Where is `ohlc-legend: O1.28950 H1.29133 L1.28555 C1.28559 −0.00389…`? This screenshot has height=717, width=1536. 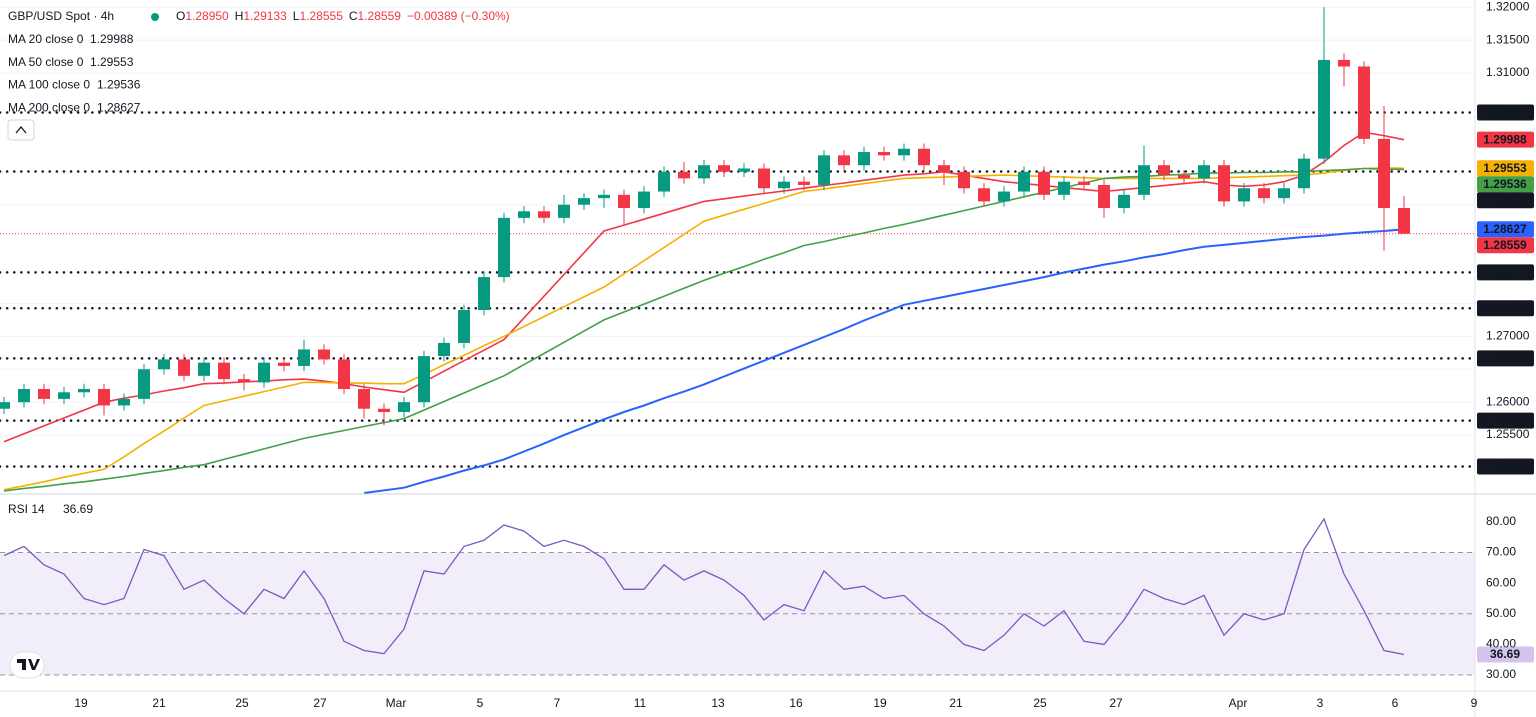 ohlc-legend: O1.28950 H1.29133 L1.28555 C1.28559 −0.00389… is located at coordinates (343, 16).